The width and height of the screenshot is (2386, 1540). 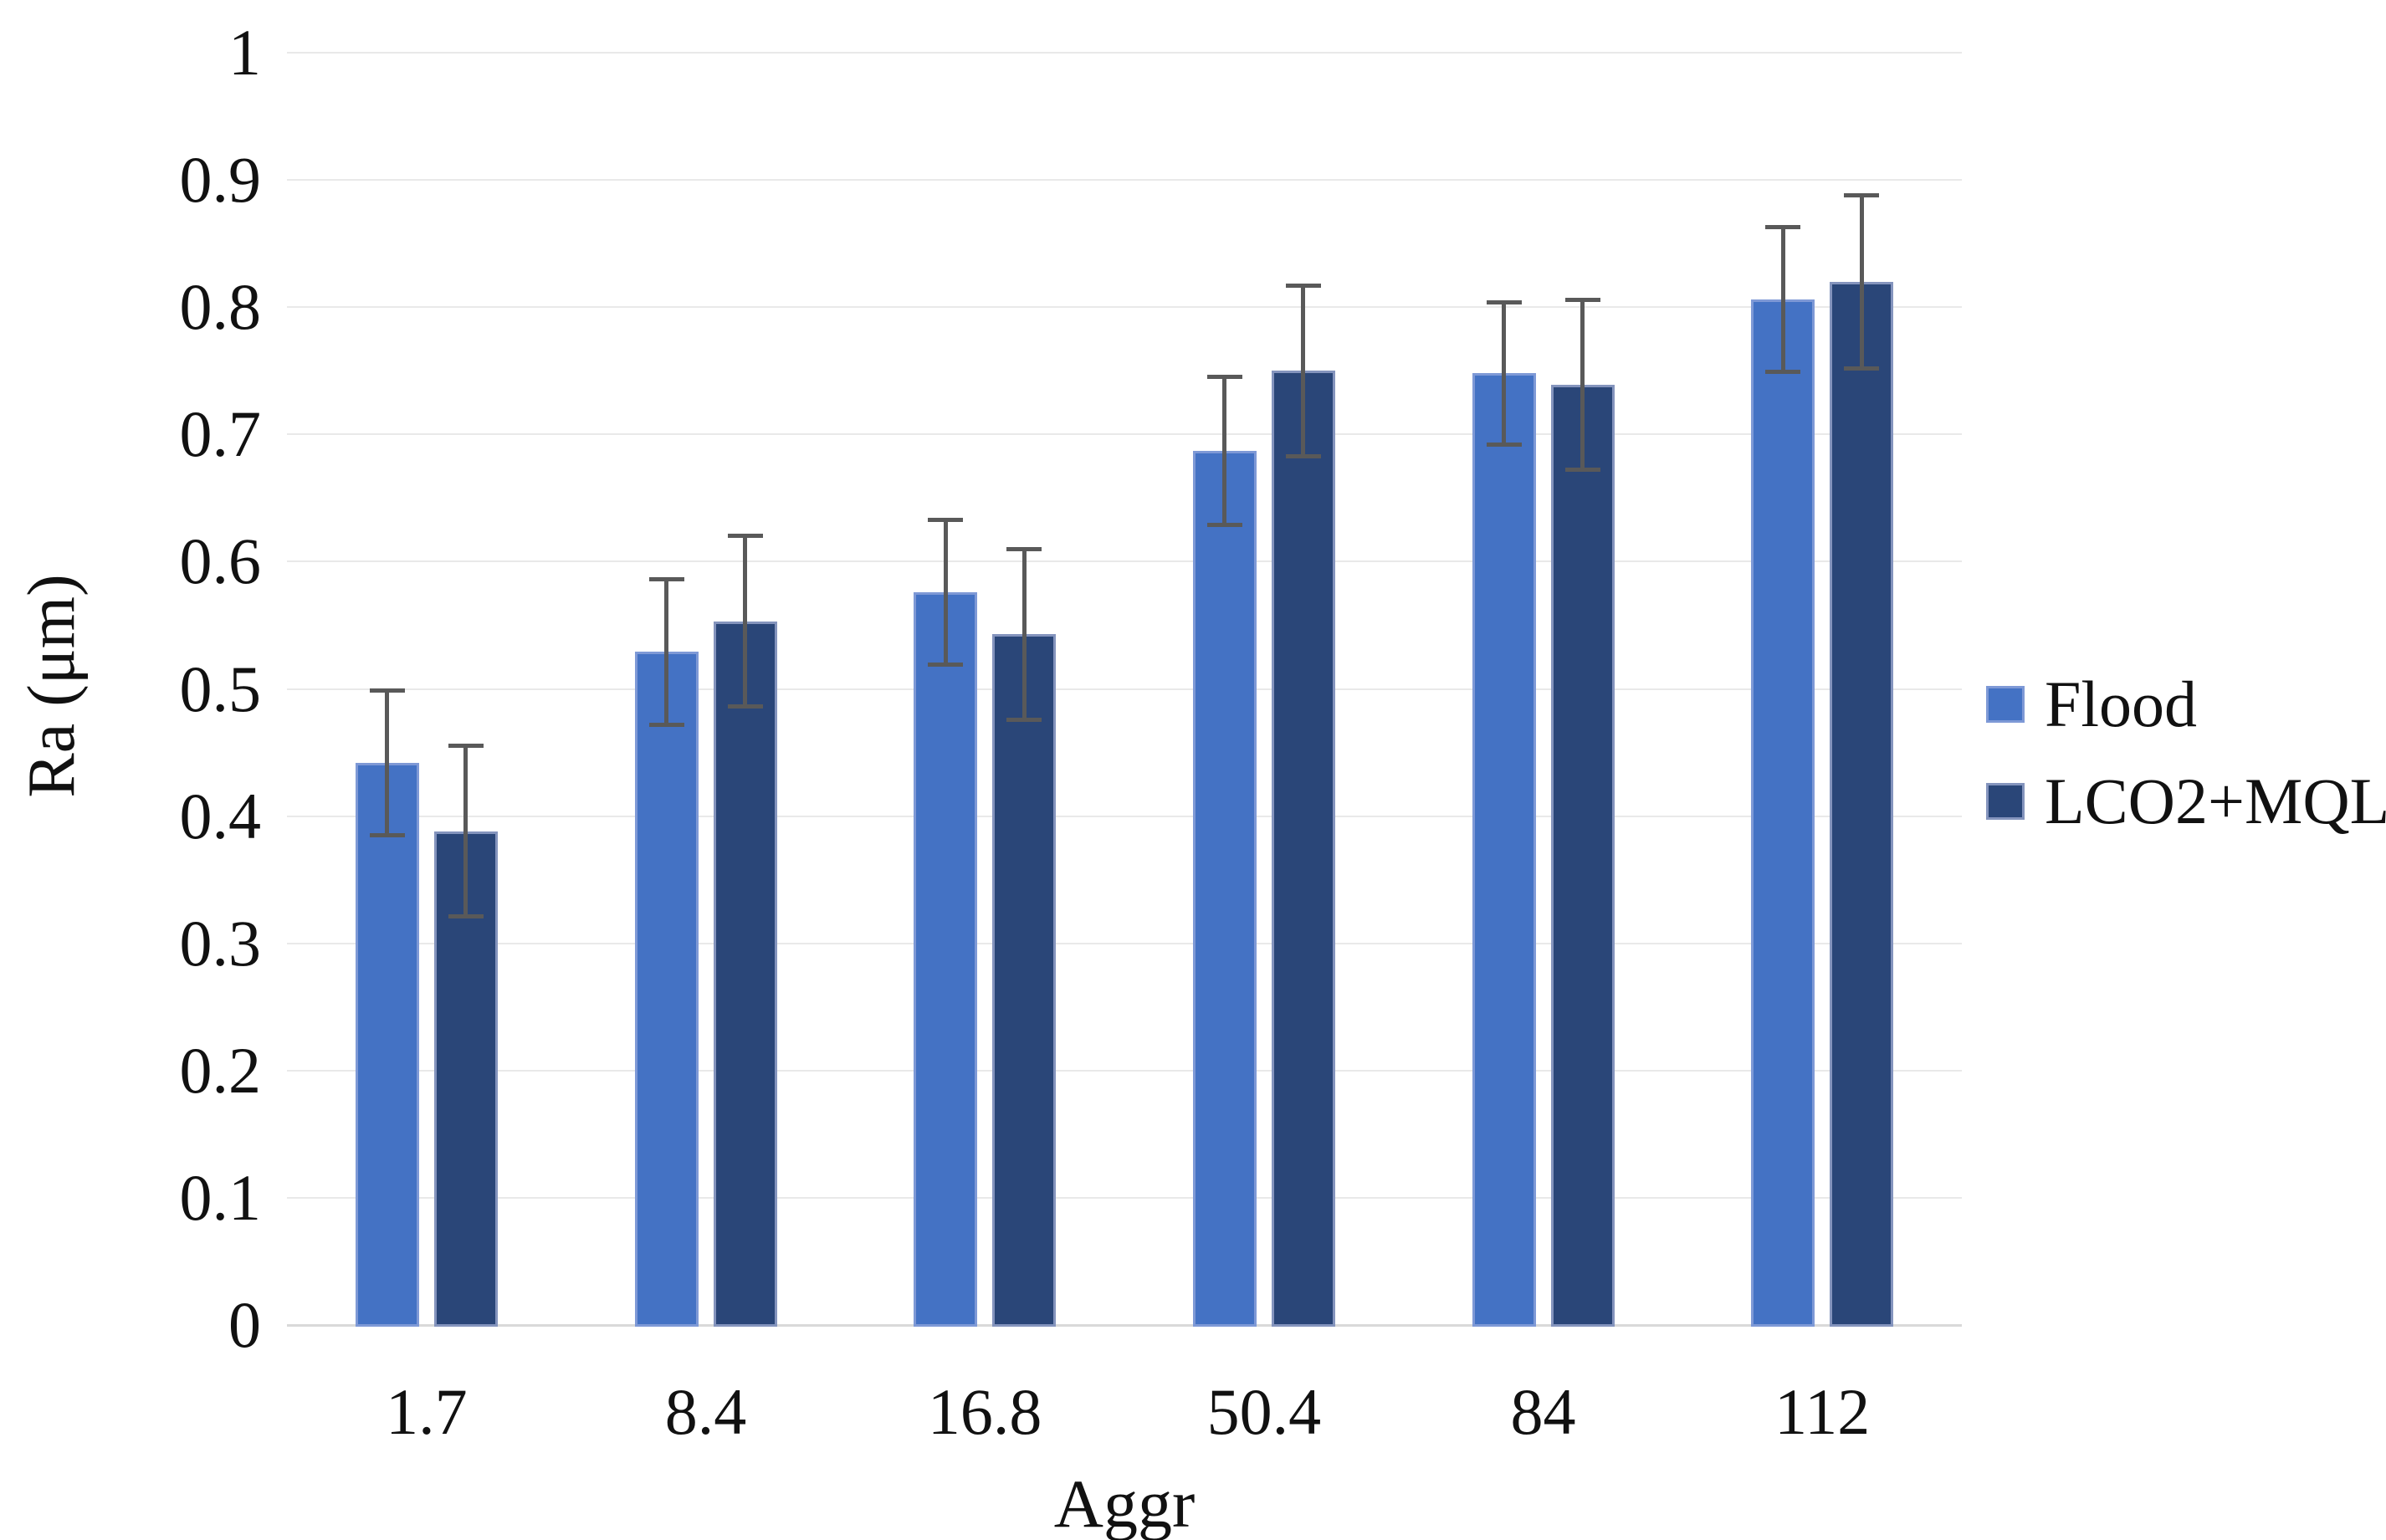 What do you see at coordinates (666, 724) in the screenshot?
I see `error-bar-flood-8.4-bottom-cap` at bounding box center [666, 724].